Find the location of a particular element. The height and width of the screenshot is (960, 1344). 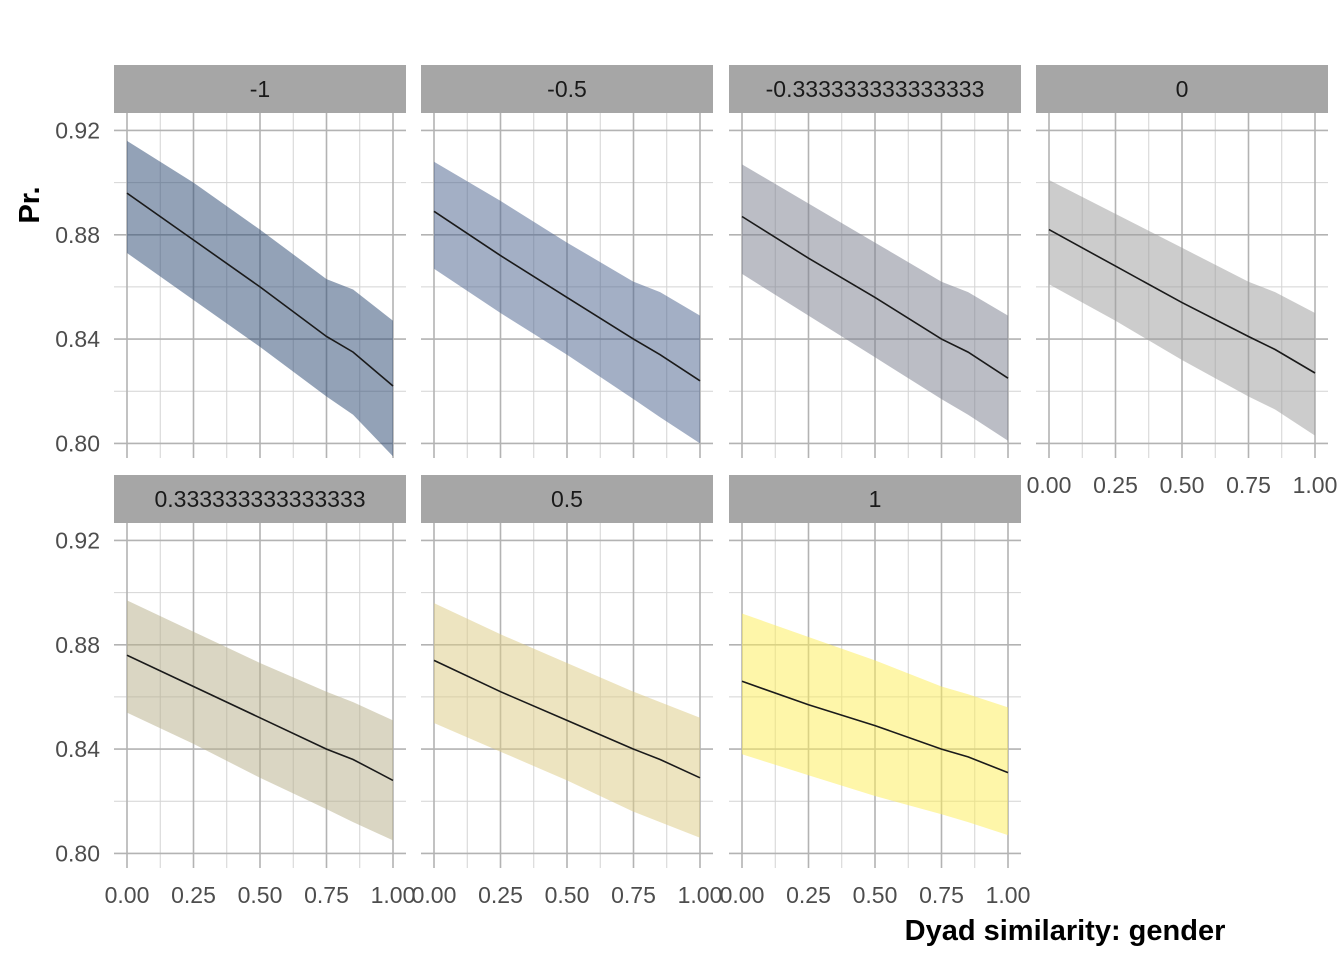

facet-strip-label: 0 is located at coordinates (1182, 89).